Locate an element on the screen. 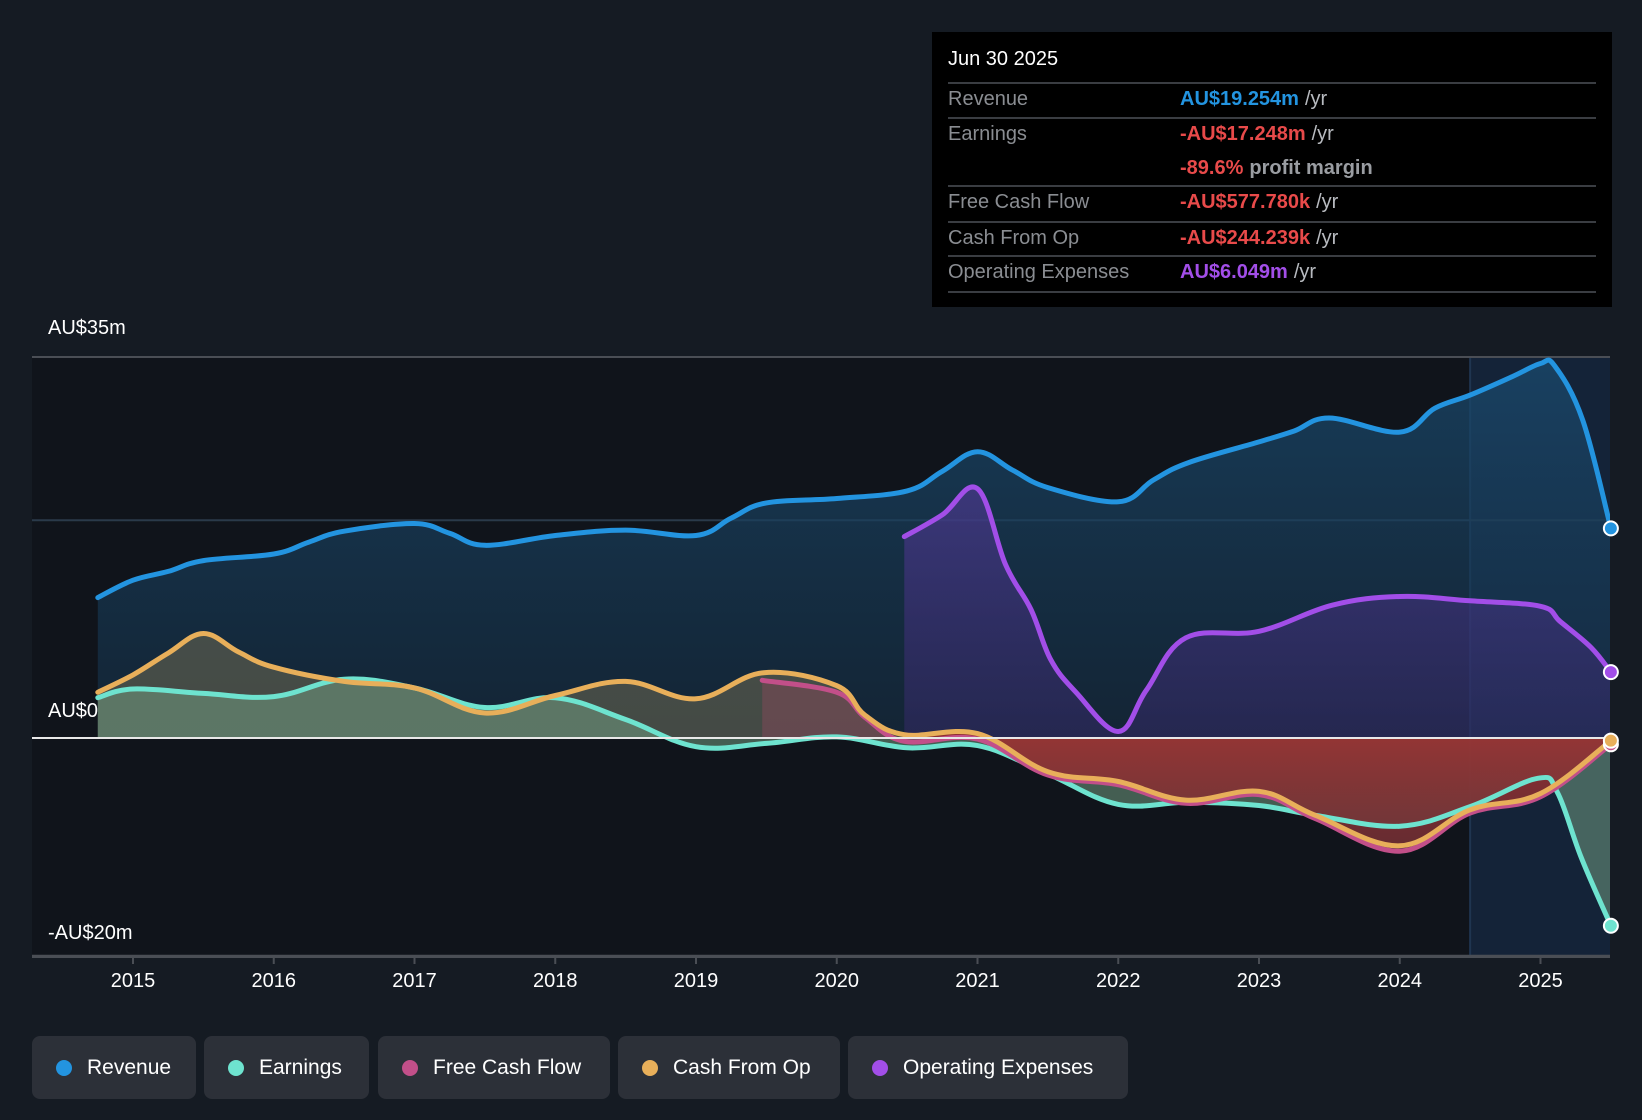 The width and height of the screenshot is (1642, 1120). tooltip-value-group: -AU$577.780k/yr is located at coordinates (1259, 202).